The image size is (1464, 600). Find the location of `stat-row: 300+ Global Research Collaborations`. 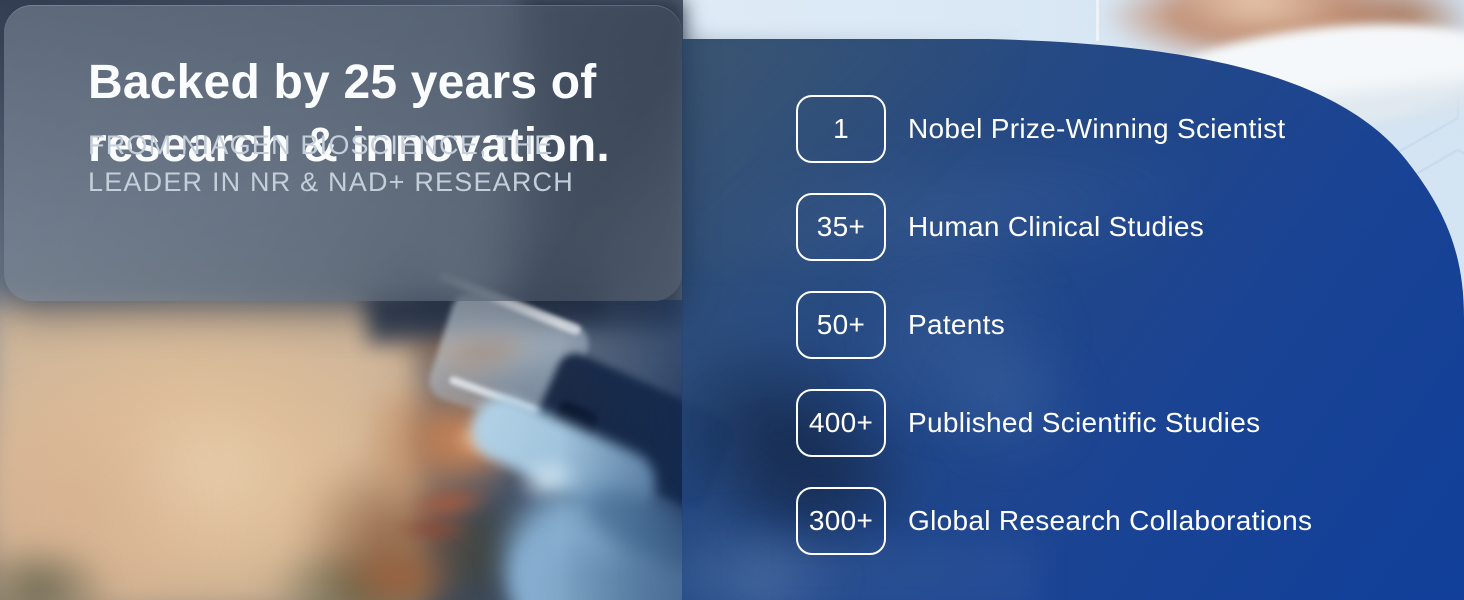

stat-row: 300+ Global Research Collaborations is located at coordinates (1054, 521).